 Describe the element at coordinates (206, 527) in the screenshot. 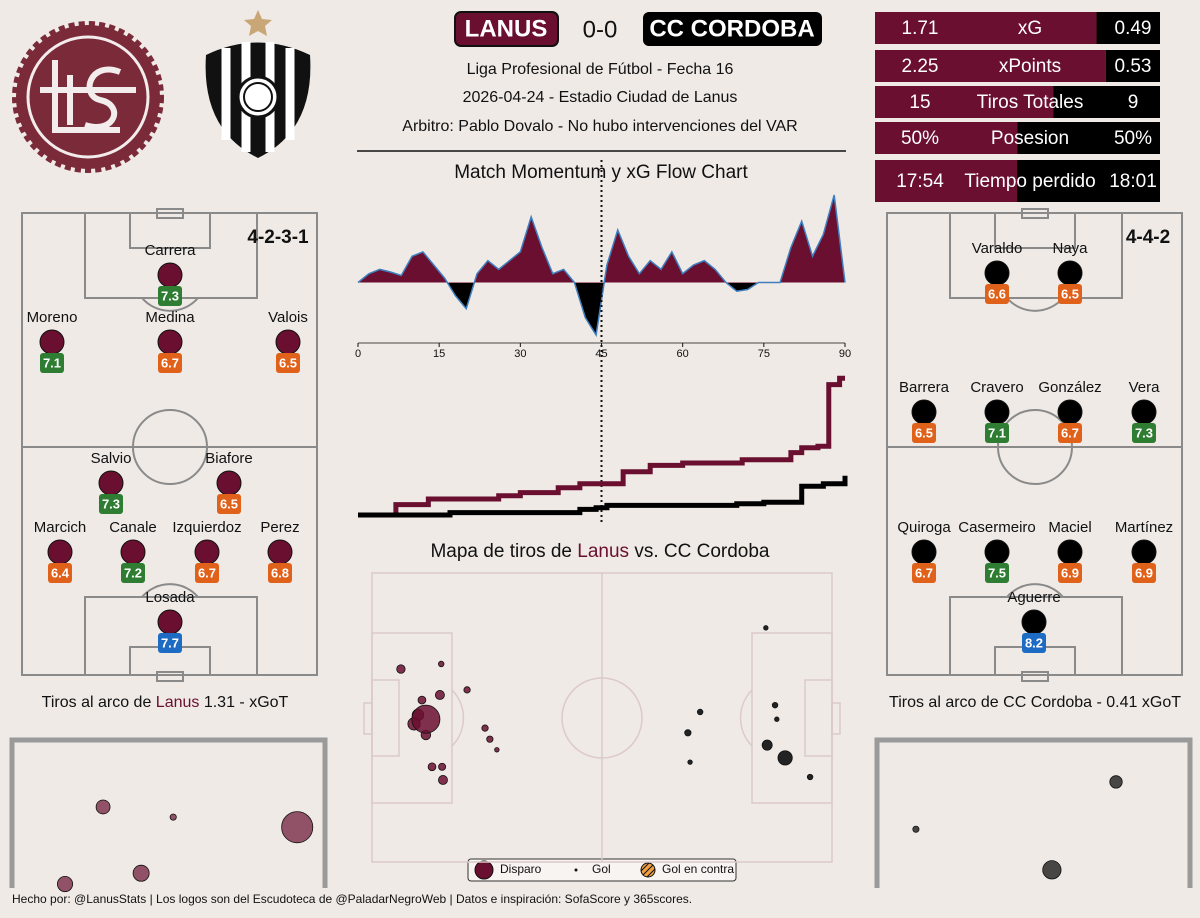

I see `player-name: Izquierdoz` at that location.